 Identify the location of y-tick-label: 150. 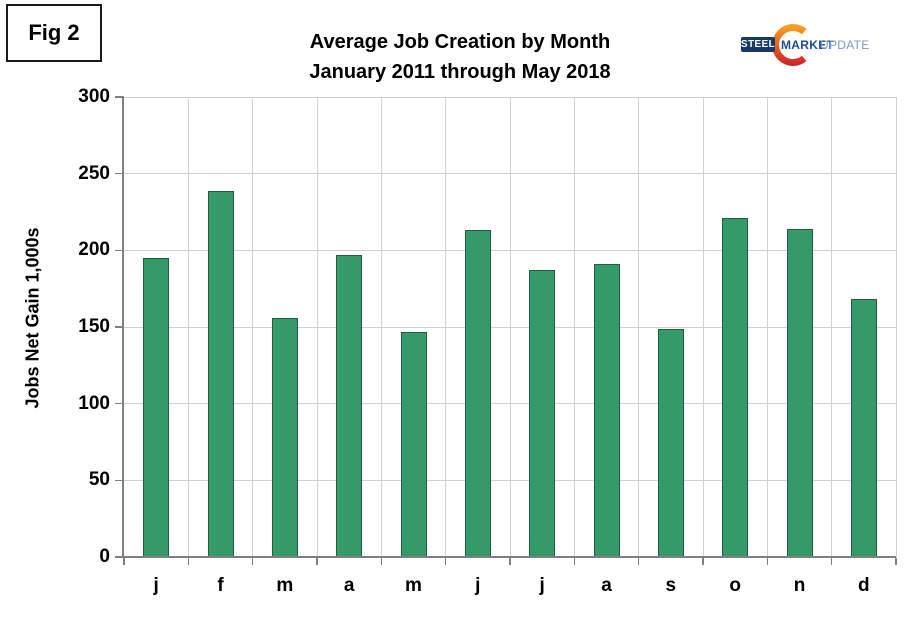
(94, 326).